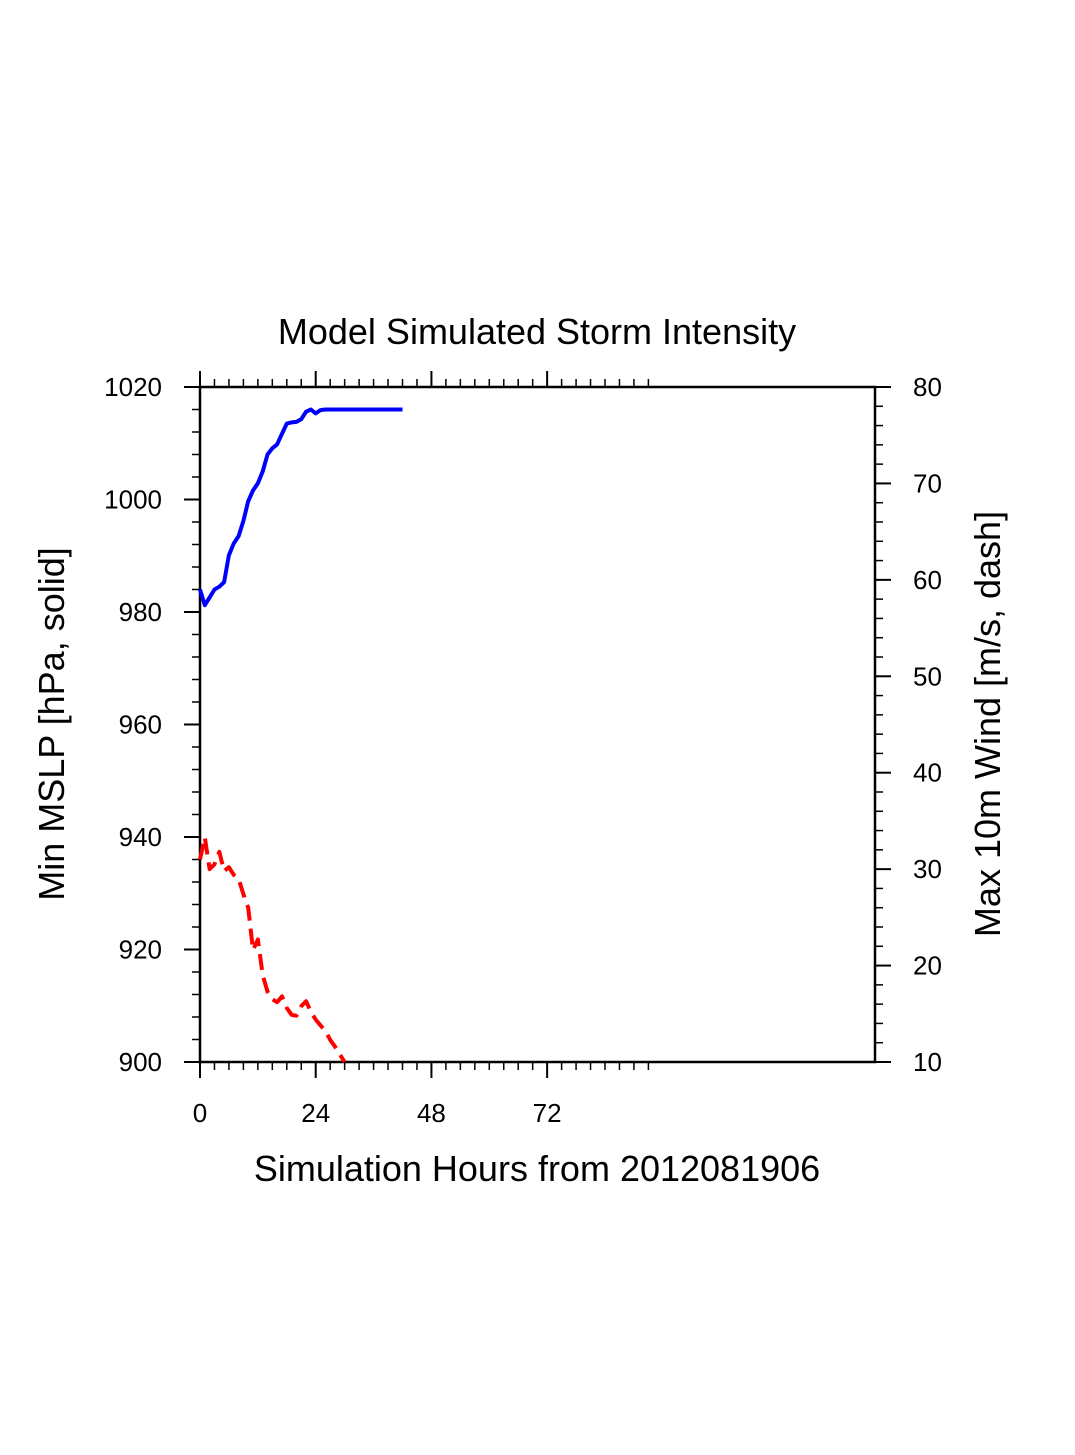 The image size is (1075, 1455). I want to click on y-left-tick-label: 960, so click(140, 725).